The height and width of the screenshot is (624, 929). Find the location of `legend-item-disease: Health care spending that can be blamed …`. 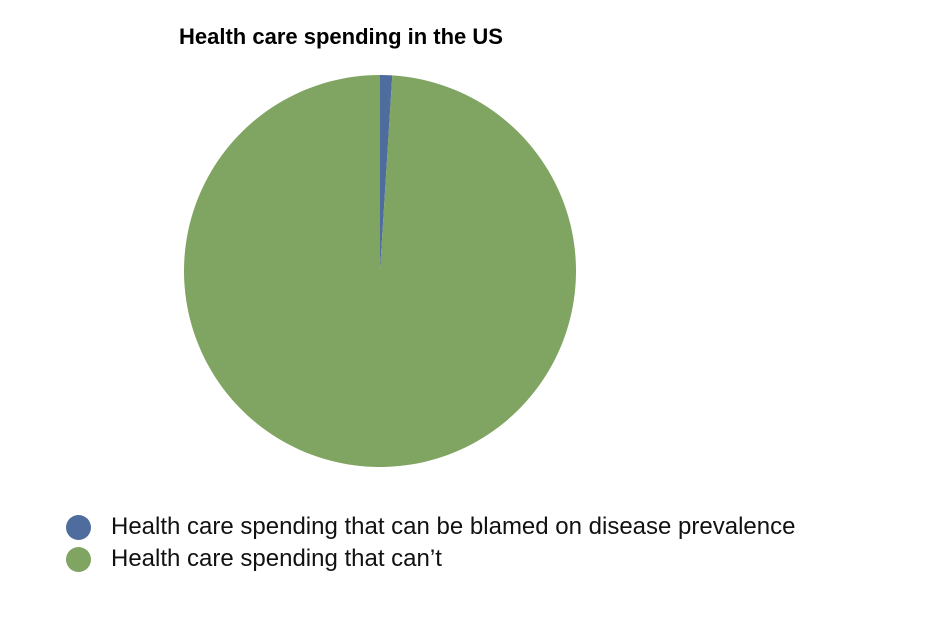

legend-item-disease: Health care spending that can be blamed … is located at coordinates (430, 527).